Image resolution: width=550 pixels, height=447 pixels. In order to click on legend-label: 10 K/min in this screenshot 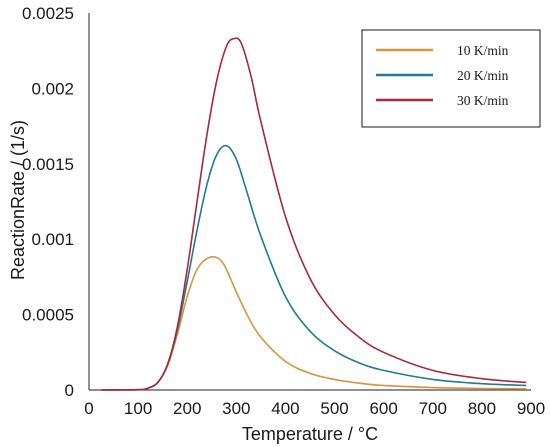, I will do `click(483, 50)`.